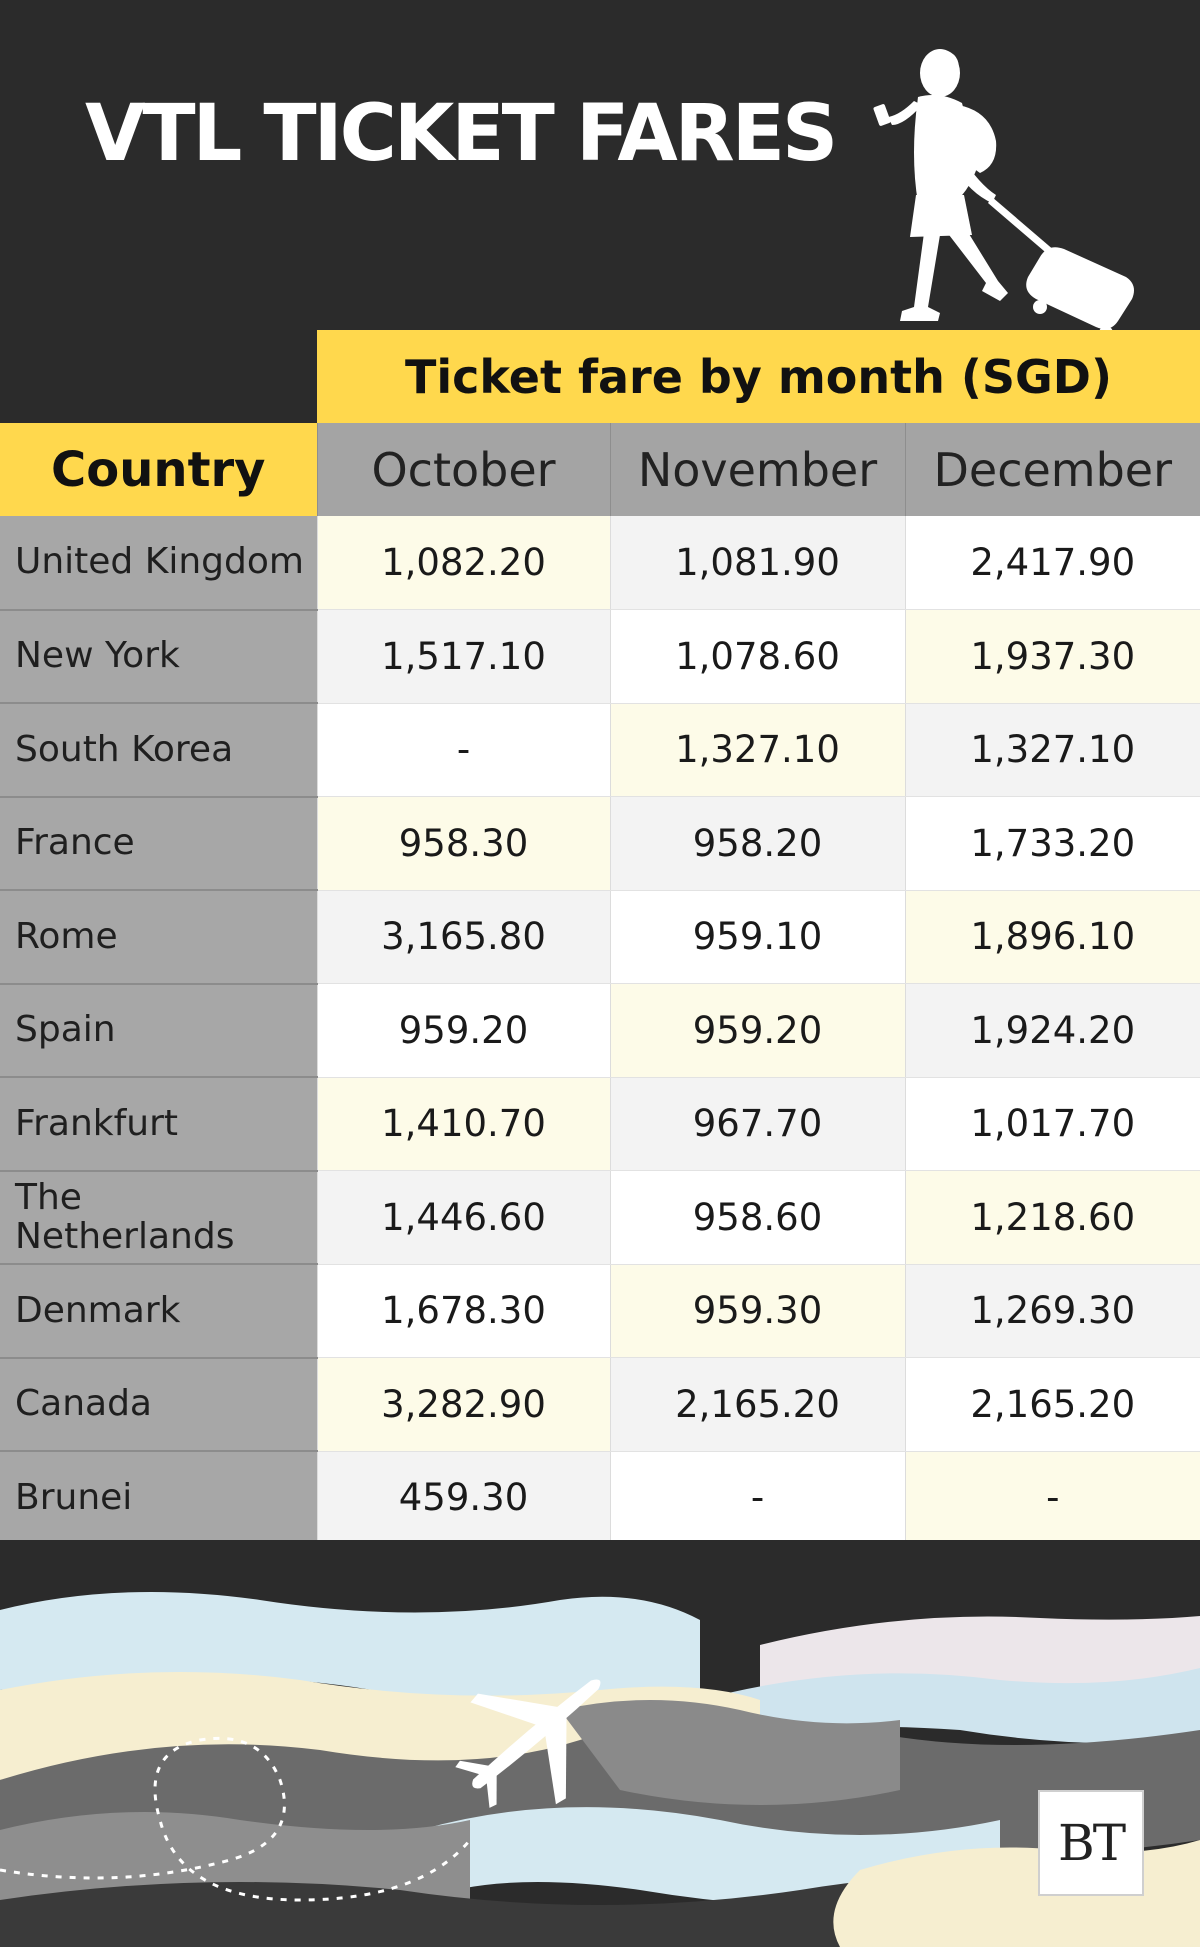 This screenshot has width=1200, height=1947. Describe the element at coordinates (463, 1498) in the screenshot. I see `fare-cell-october: 459.30` at that location.